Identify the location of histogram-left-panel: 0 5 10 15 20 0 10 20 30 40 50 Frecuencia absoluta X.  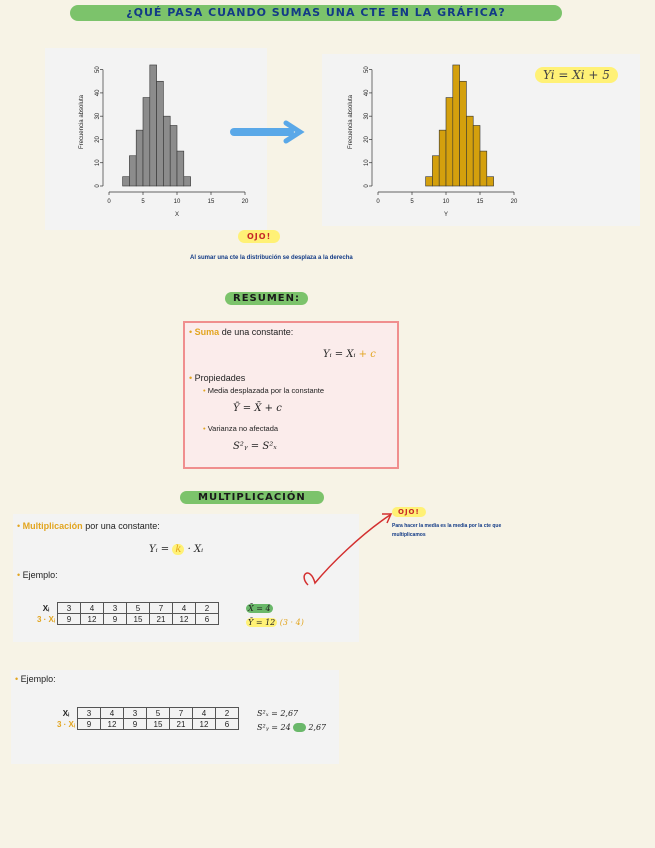
(156, 139).